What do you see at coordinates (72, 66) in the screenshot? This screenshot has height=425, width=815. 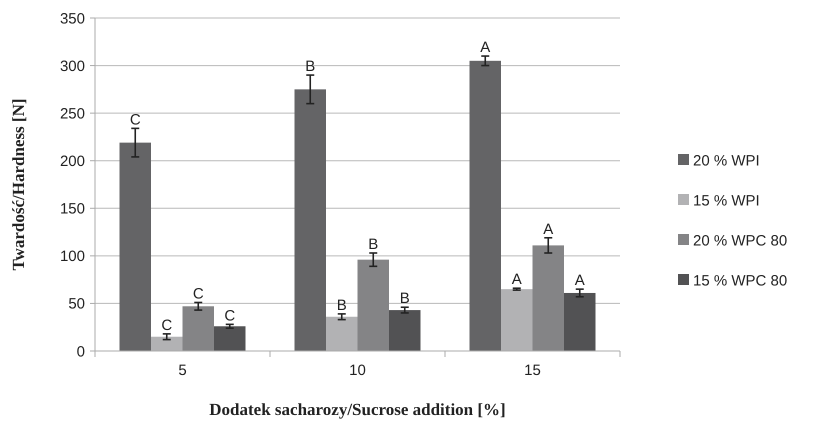 I see `y-tick-label: 300` at bounding box center [72, 66].